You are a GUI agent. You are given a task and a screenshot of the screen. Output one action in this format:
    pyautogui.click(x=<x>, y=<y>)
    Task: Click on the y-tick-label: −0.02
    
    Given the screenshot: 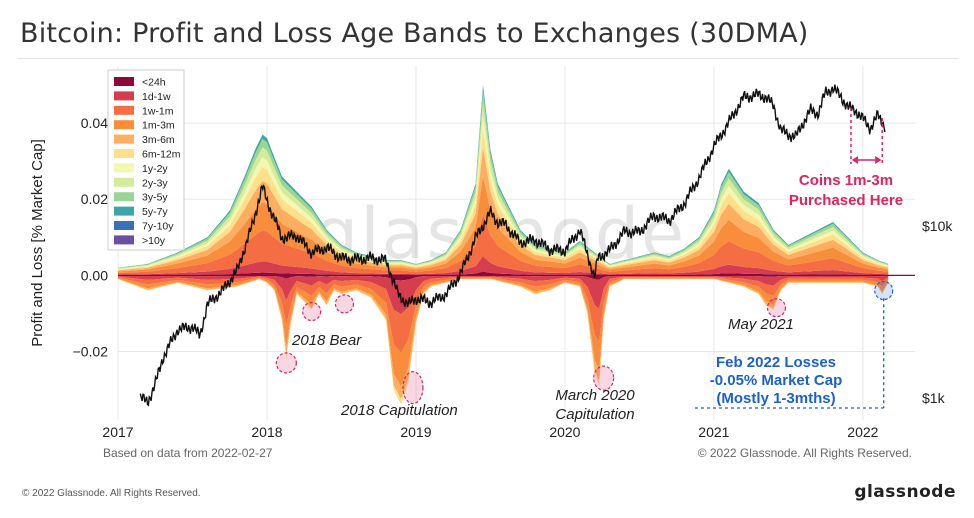 What is the action you would take?
    pyautogui.click(x=91, y=351)
    